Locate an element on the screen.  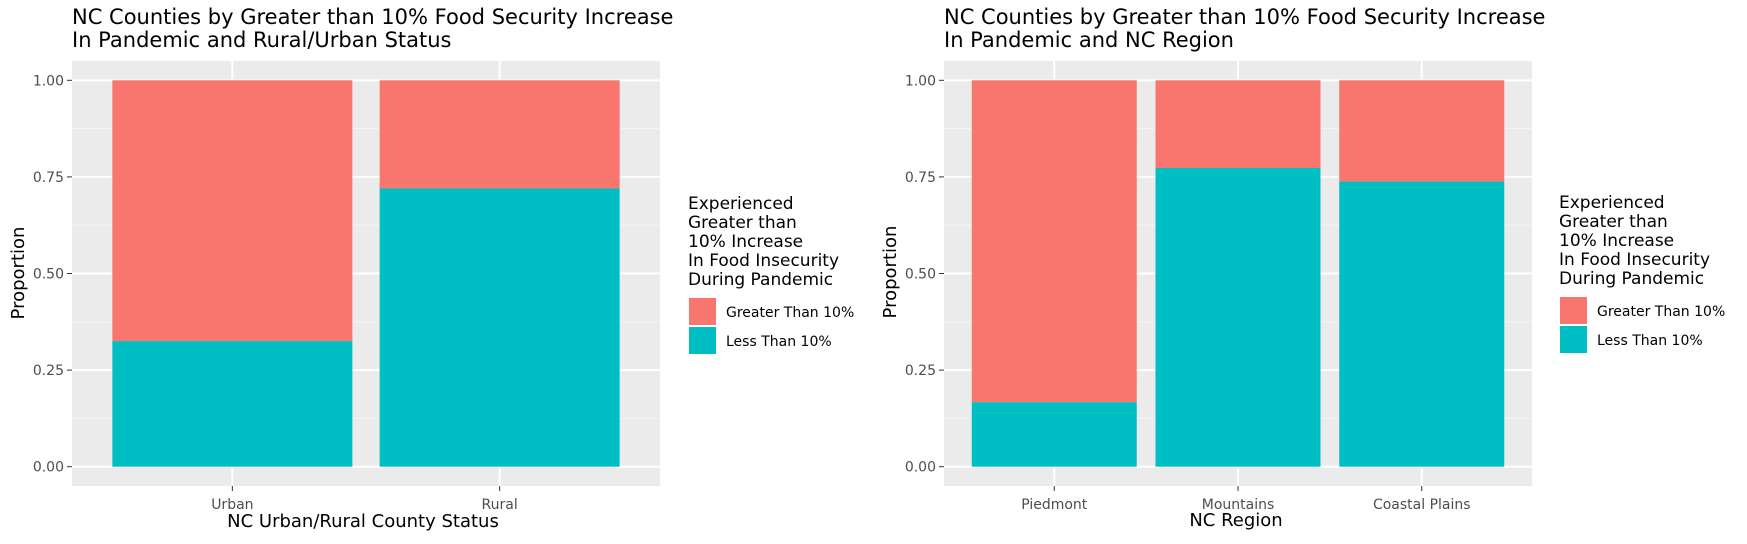
chart-2-title-line-2: In Pandemic and NC Region is located at coordinates (1089, 40).